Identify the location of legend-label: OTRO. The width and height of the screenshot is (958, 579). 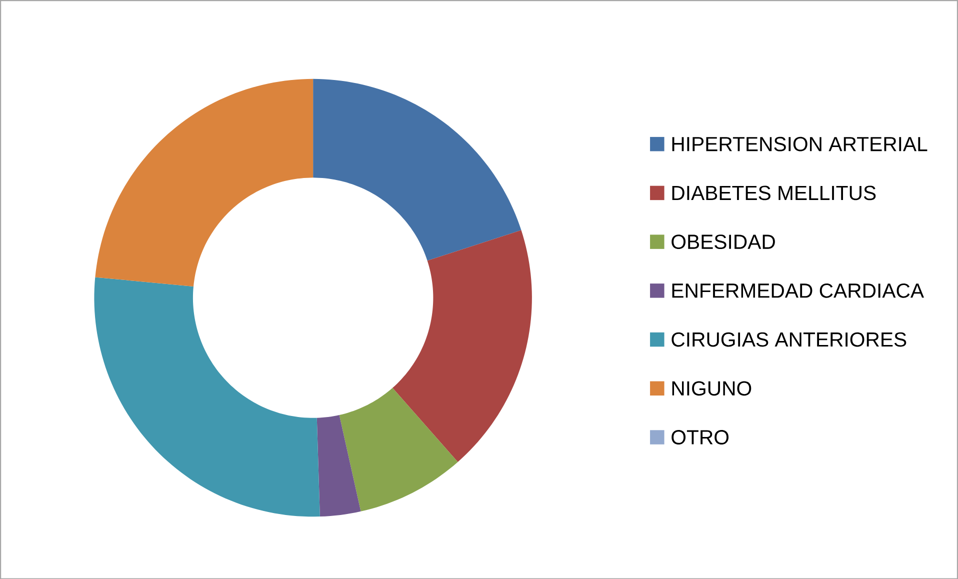
(700, 437).